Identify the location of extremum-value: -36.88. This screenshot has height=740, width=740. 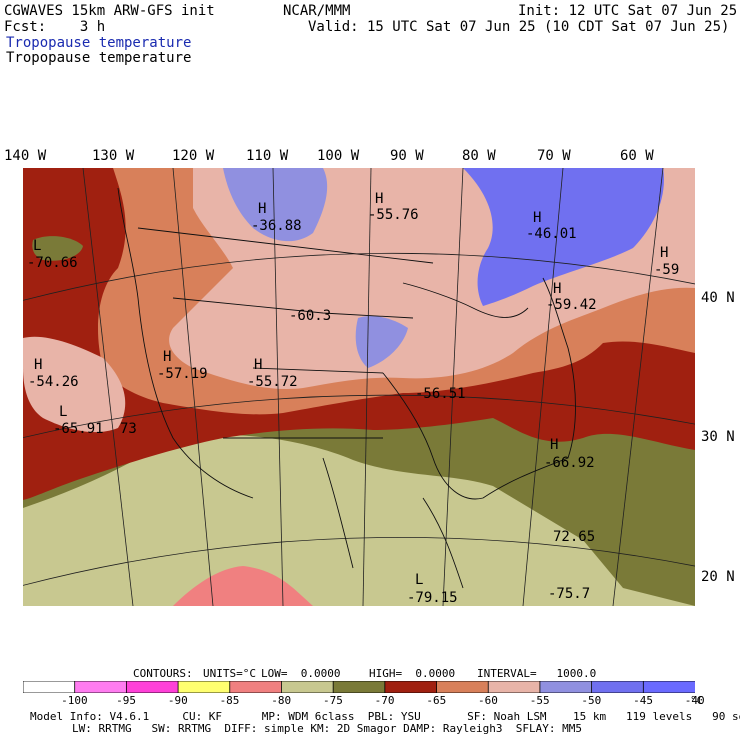
(276, 226).